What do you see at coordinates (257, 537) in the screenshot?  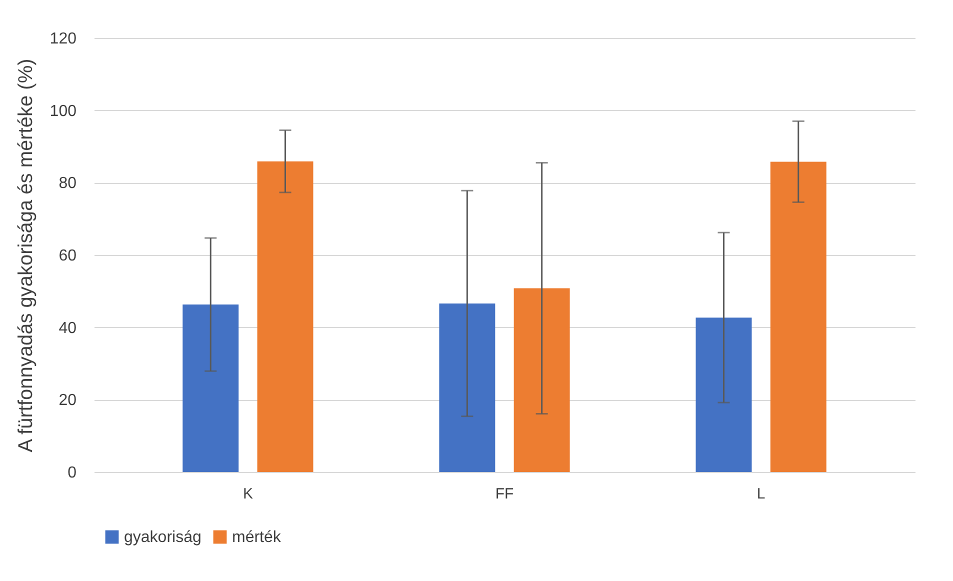 I see `legend-label: mérték` at bounding box center [257, 537].